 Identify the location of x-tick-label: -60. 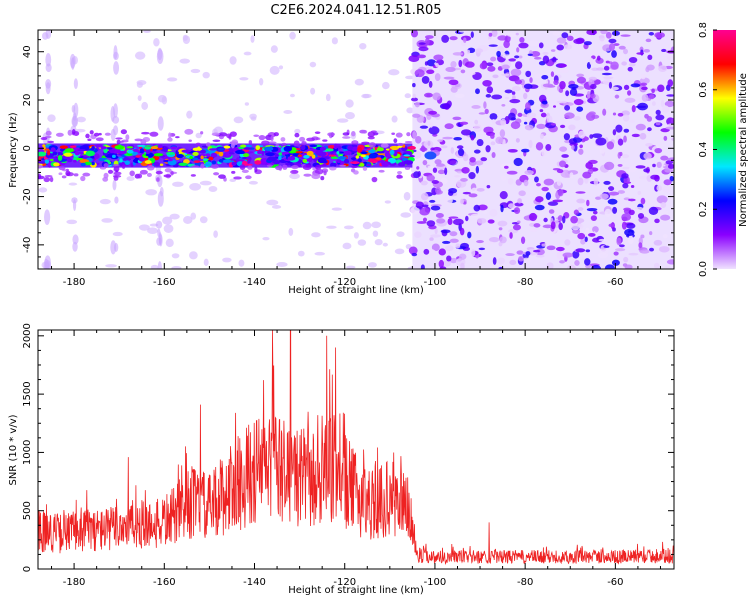
(615, 282).